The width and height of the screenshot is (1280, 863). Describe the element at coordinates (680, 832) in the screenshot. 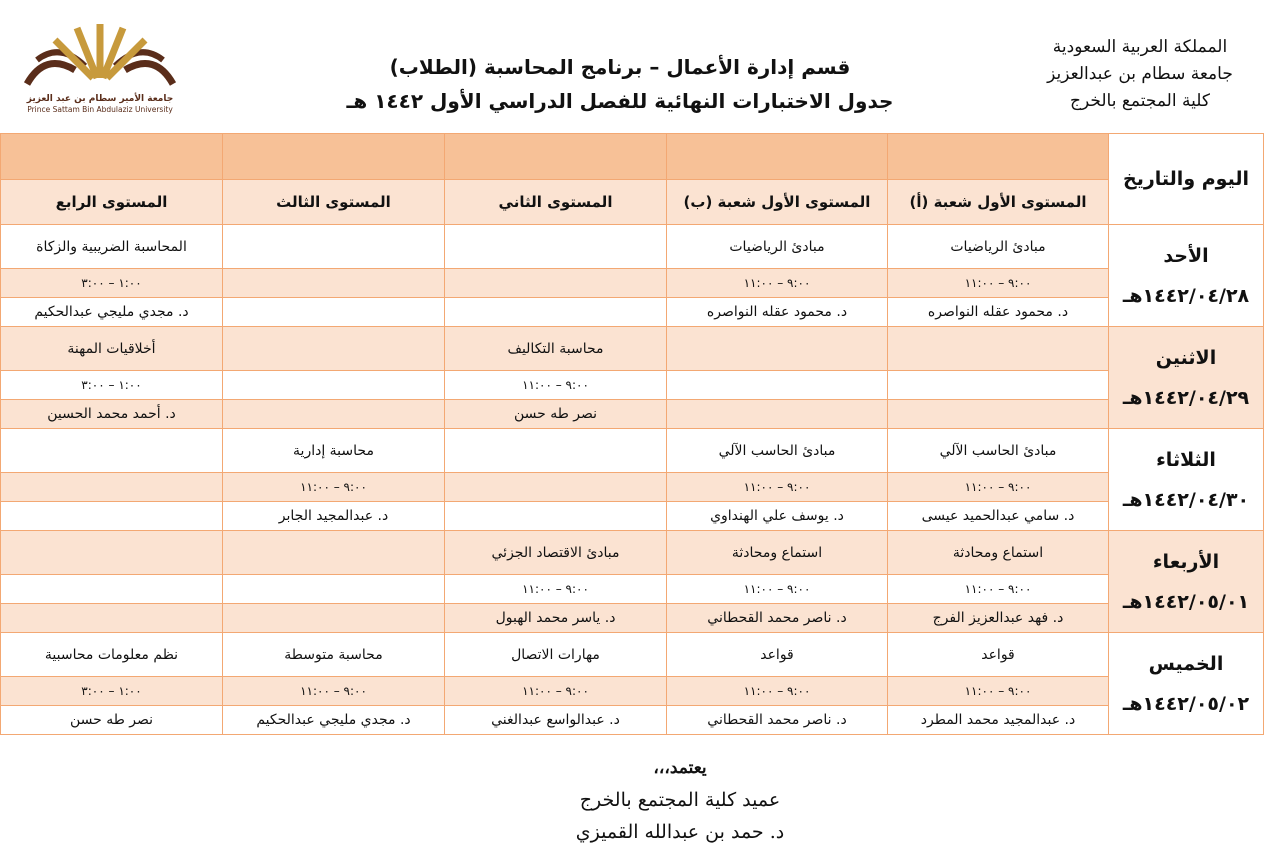

I see `dean-name: د. حمد بن عبدالله القميزي` at that location.